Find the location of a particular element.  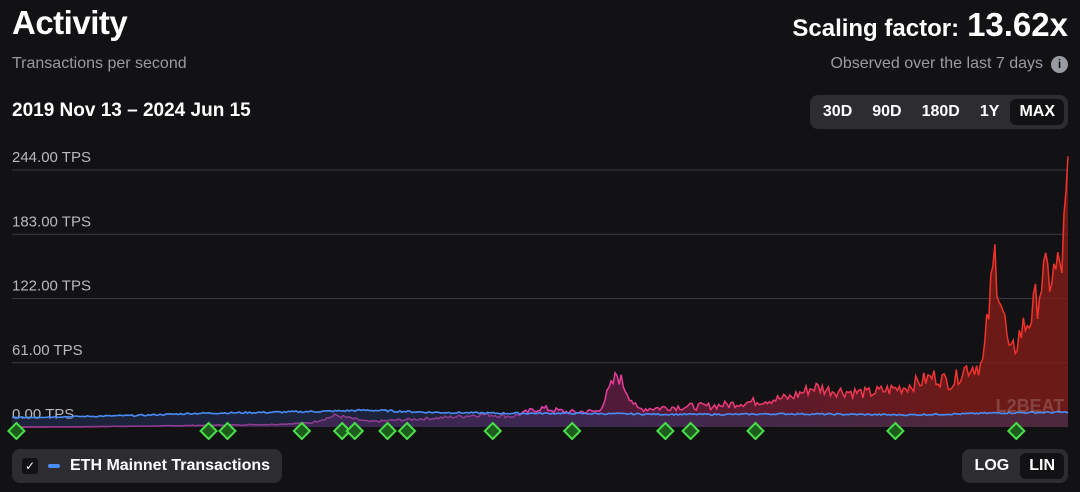

legend-eth-mainnet-toggle: ✓ ETH Mainnet Transactions is located at coordinates (147, 466).